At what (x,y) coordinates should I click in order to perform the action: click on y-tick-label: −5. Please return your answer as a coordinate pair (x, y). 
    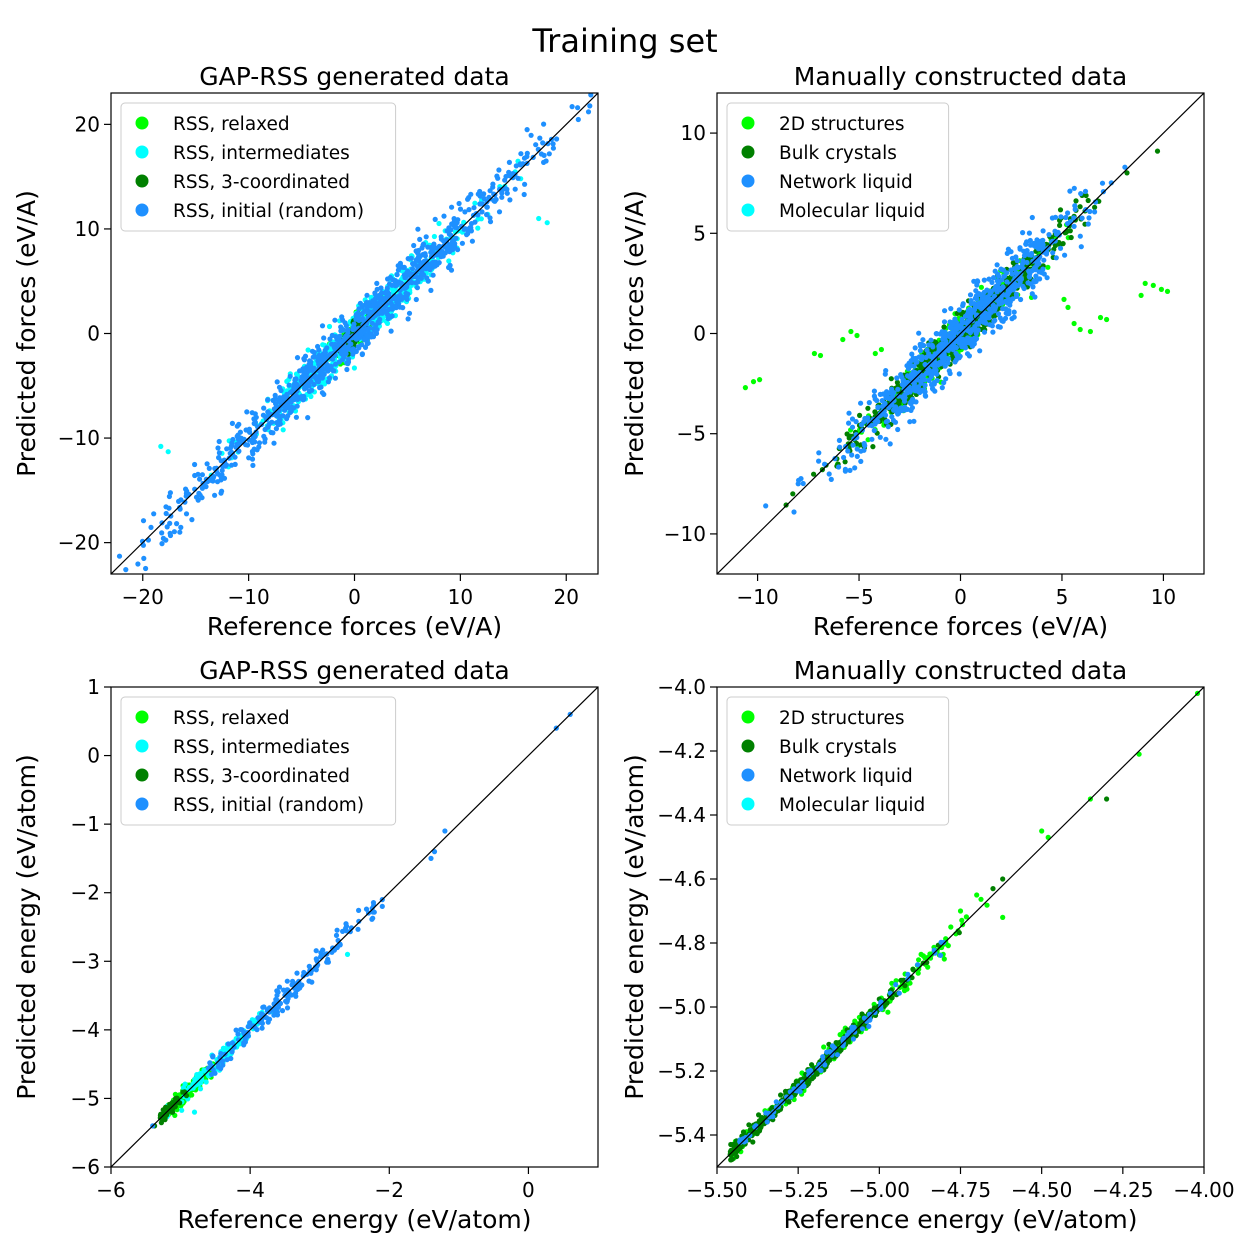
    Looking at the image, I should click on (85, 1098).